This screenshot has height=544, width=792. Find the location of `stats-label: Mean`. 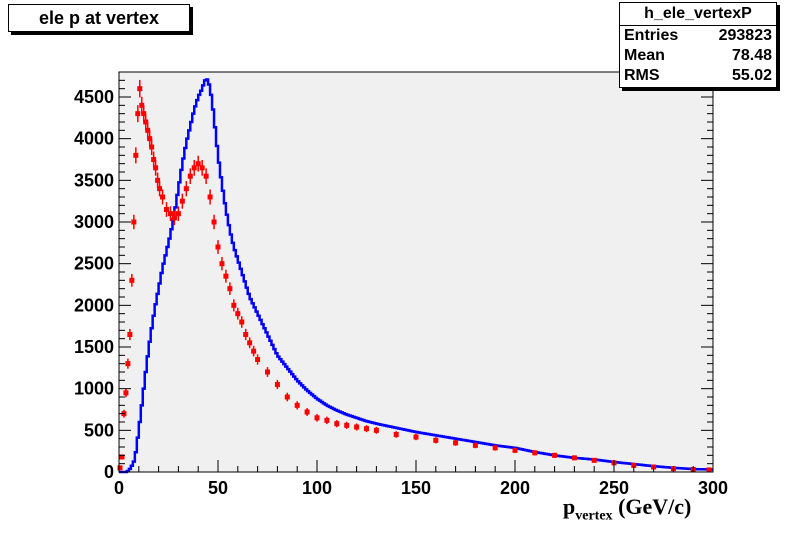

stats-label: Mean is located at coordinates (644, 55).